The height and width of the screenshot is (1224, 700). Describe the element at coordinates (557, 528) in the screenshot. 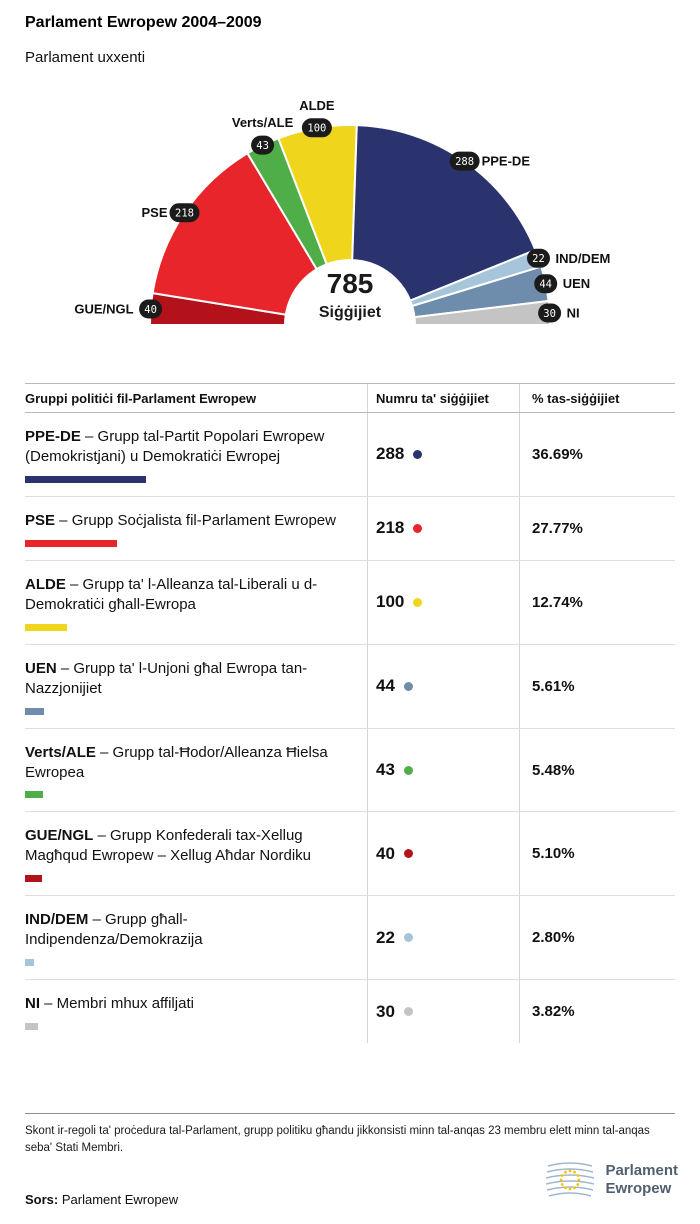

I see `percent-value: 27.77%` at that location.